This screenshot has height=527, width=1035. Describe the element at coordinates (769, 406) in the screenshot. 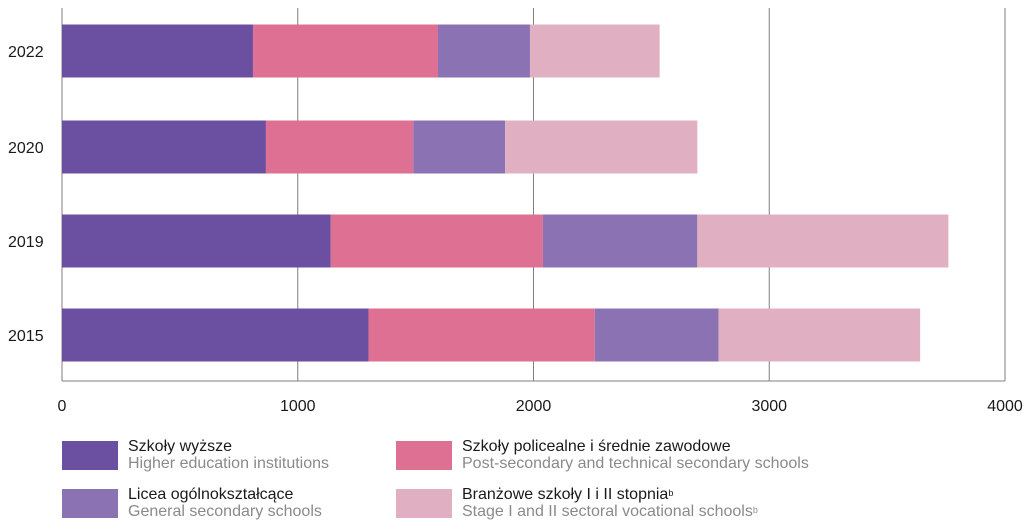

I see `x-tick-label: 3000` at that location.